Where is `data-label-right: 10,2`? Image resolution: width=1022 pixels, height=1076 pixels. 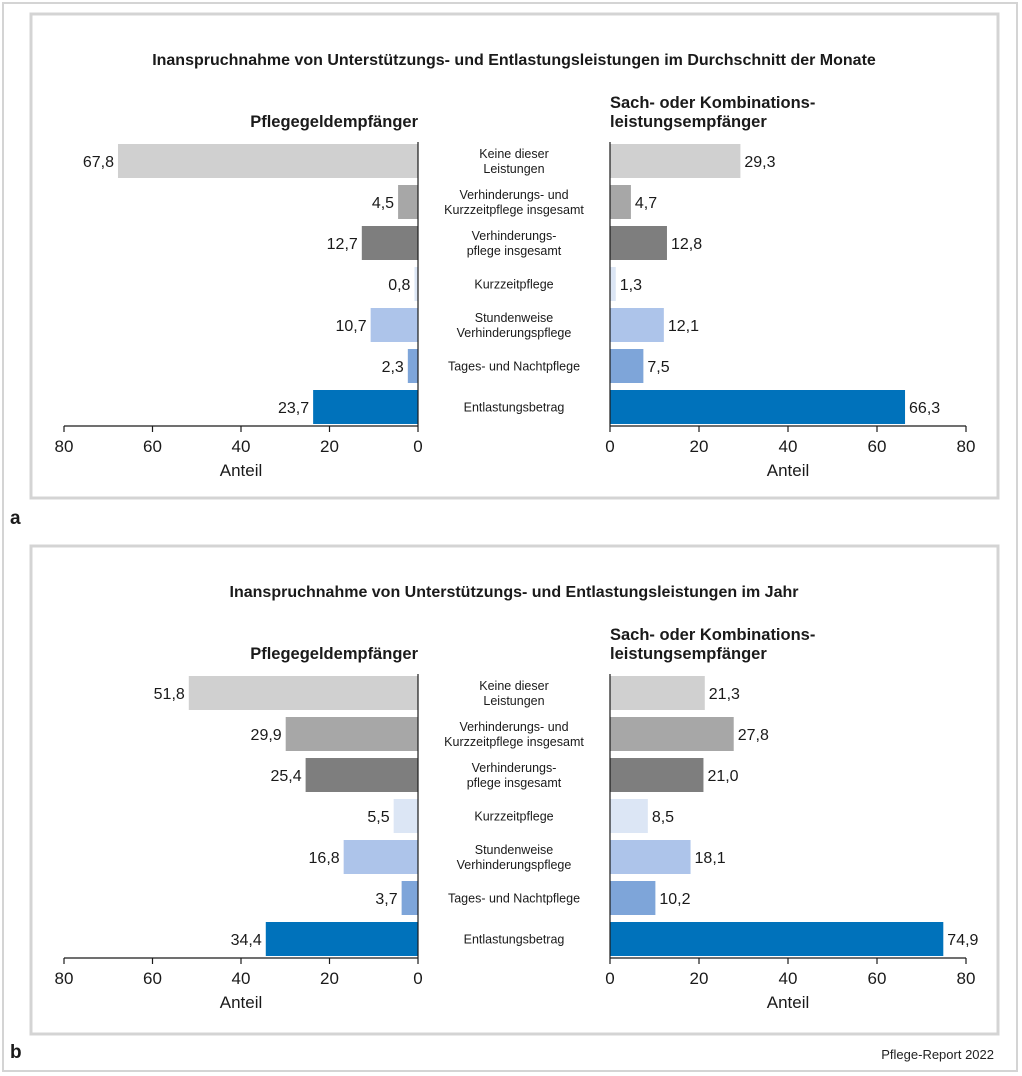 data-label-right: 10,2 is located at coordinates (674, 899).